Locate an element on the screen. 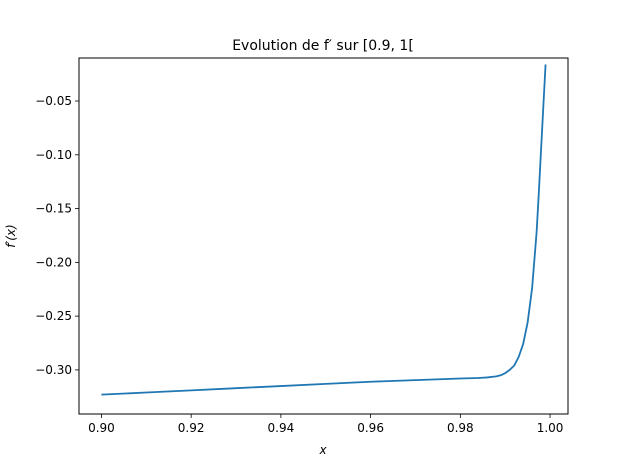 The height and width of the screenshot is (466, 630). y-tick-label: −0.25 is located at coordinates (53, 316).